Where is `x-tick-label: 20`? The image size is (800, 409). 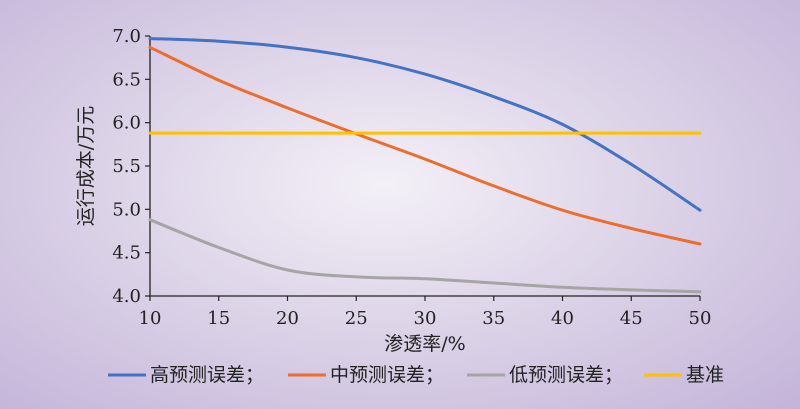
x-tick-label: 20 is located at coordinates (287, 318).